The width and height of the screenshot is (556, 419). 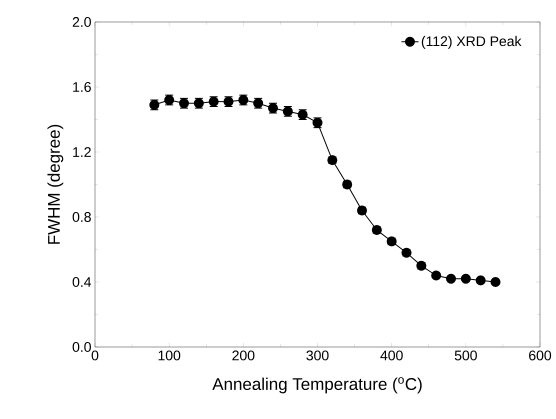 I want to click on x-tick-label: 600, so click(x=540, y=355).